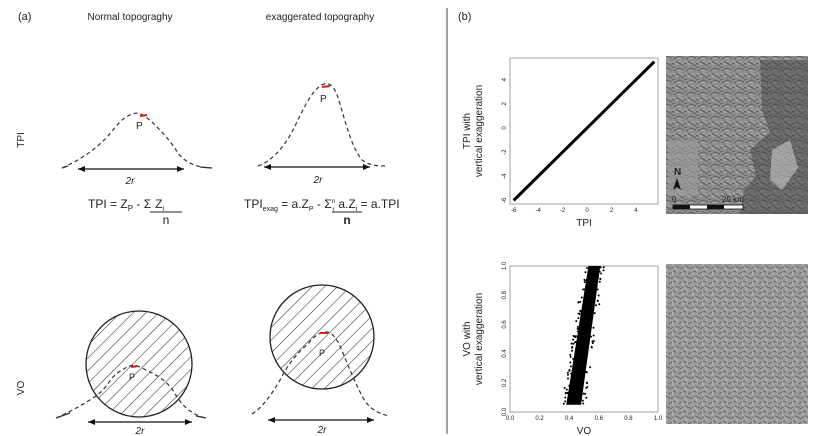 This screenshot has height=436, width=813. I want to click on scale-label: 25 km, so click(733, 199).